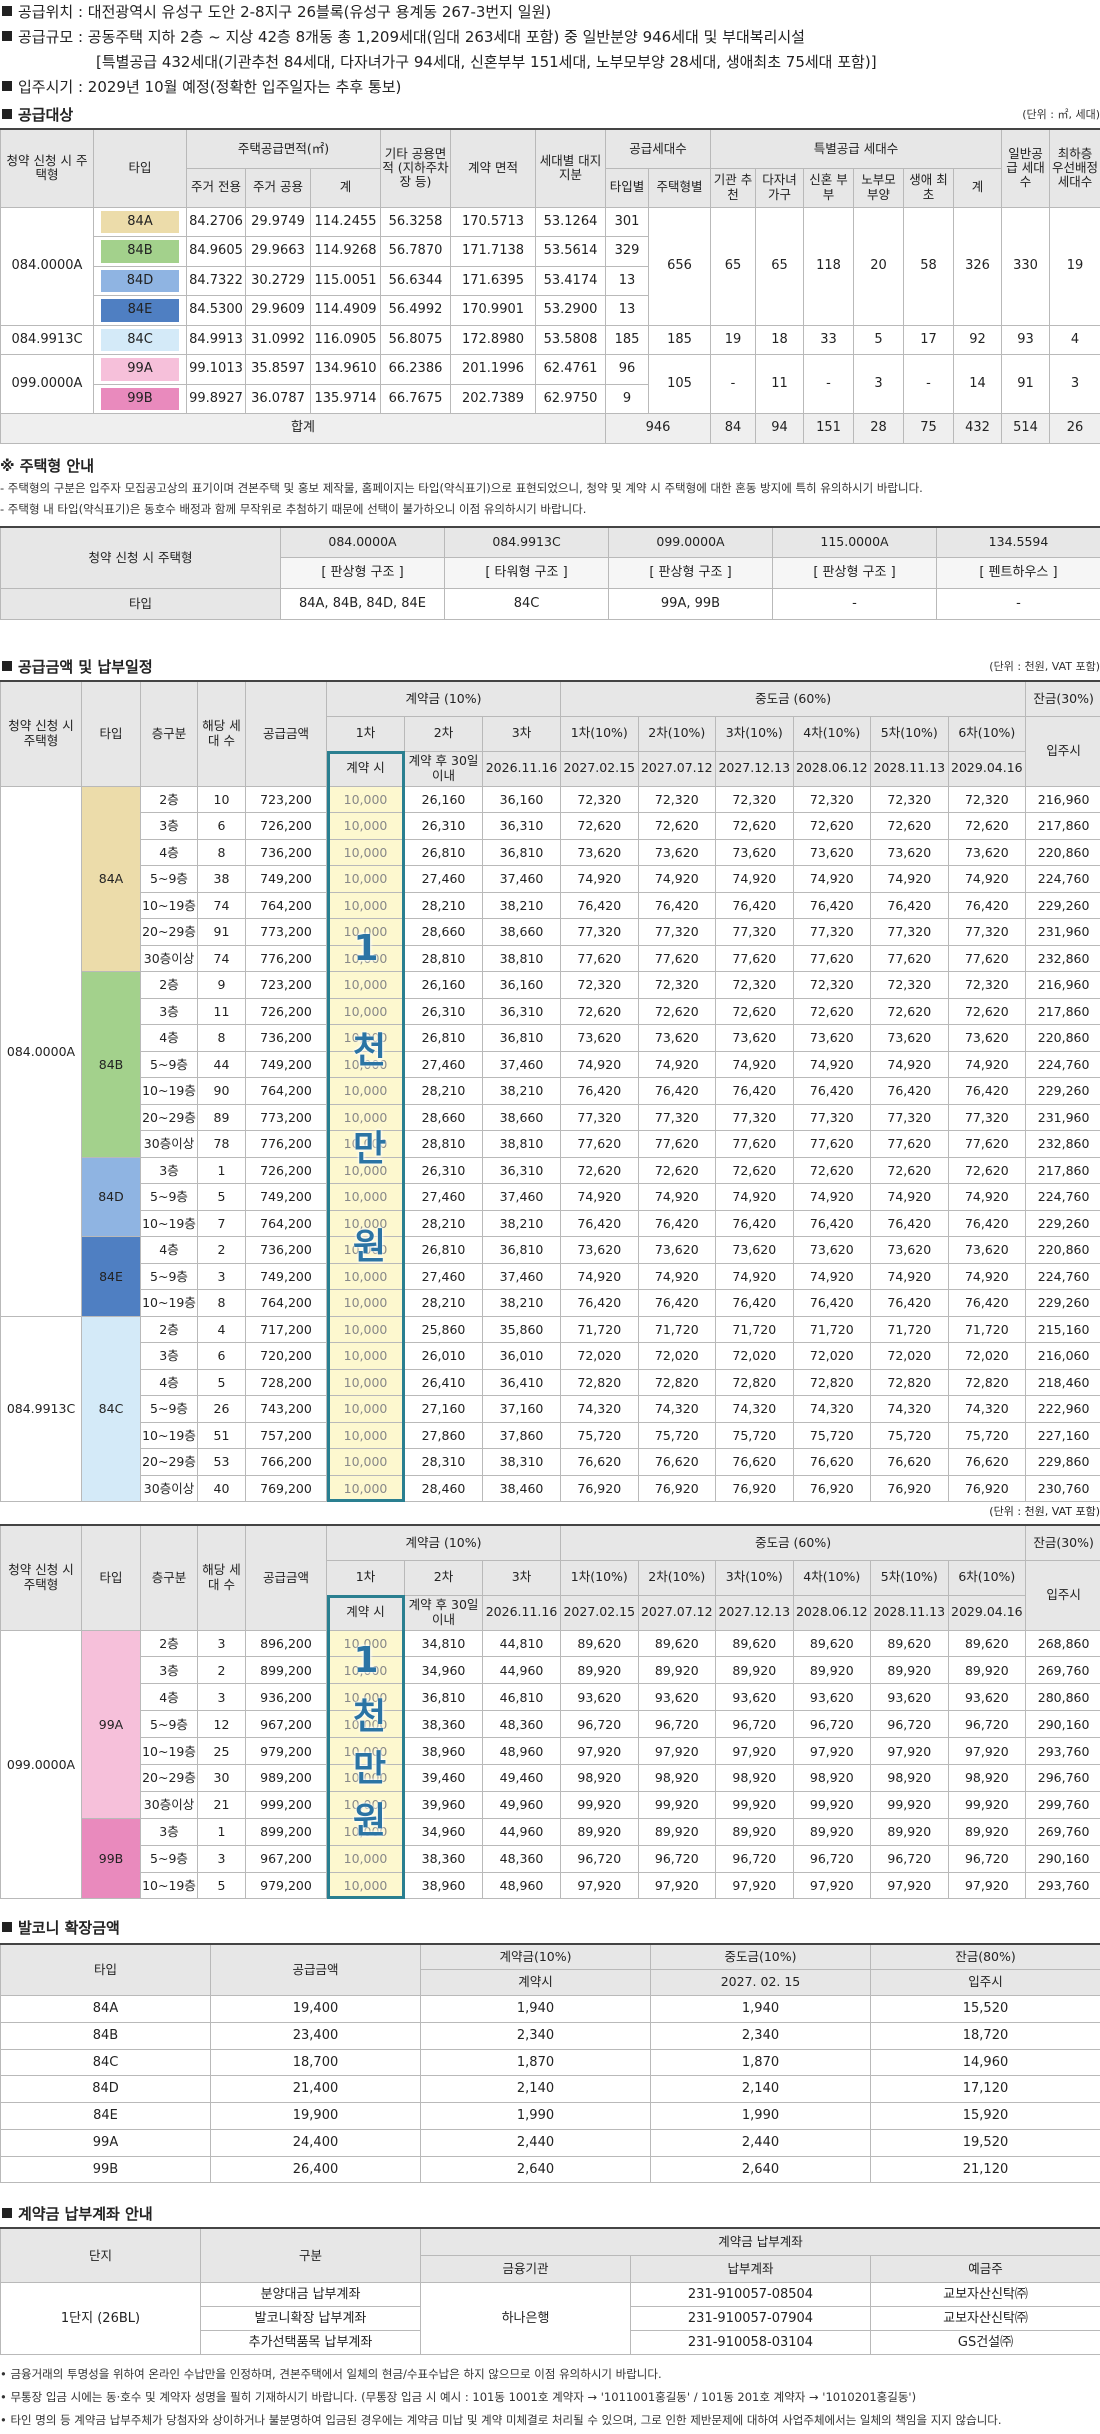 The image size is (1100, 2434). I want to click on header-cell: 노부모 부양, so click(879, 187).